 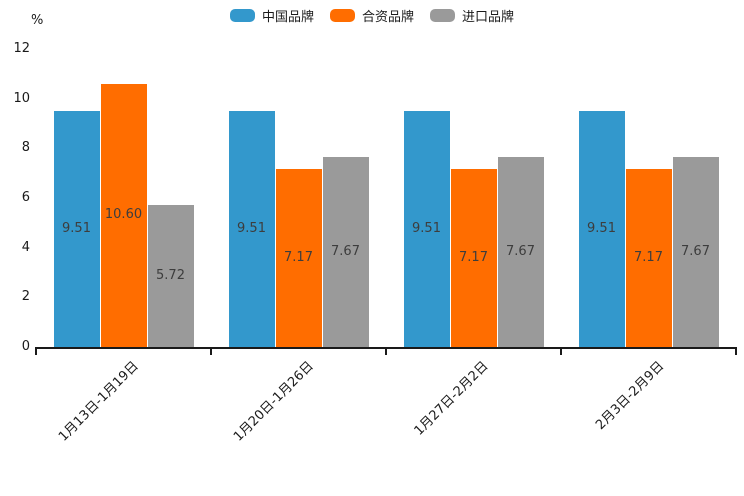 What do you see at coordinates (25, 197) in the screenshot?
I see `y-axis-tick-label: 6` at bounding box center [25, 197].